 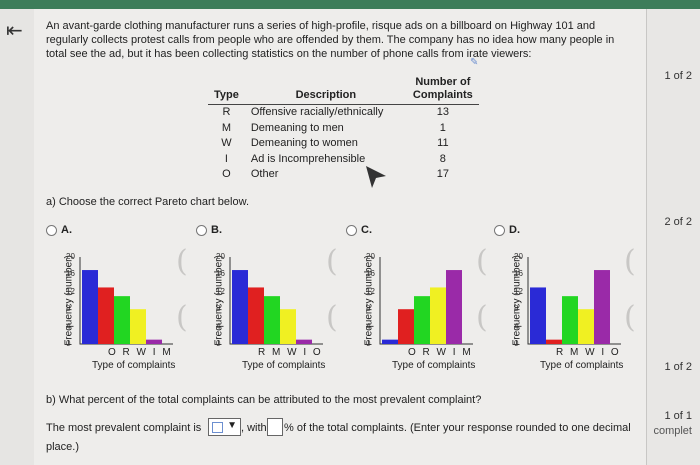 I want to click on table-cell-desc: Offensive racially/ethnically, so click(x=317, y=112).